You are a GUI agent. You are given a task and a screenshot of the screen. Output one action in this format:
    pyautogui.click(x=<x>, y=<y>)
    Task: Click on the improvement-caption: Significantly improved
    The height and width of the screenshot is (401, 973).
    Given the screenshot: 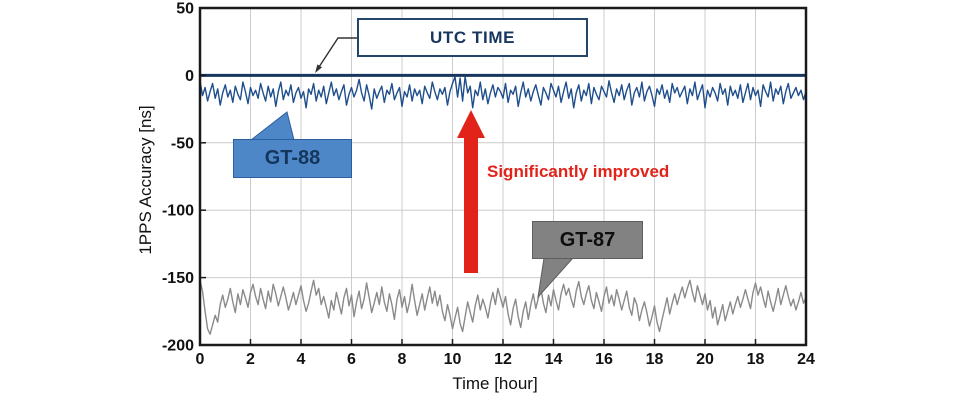 What is the action you would take?
    pyautogui.click(x=578, y=171)
    